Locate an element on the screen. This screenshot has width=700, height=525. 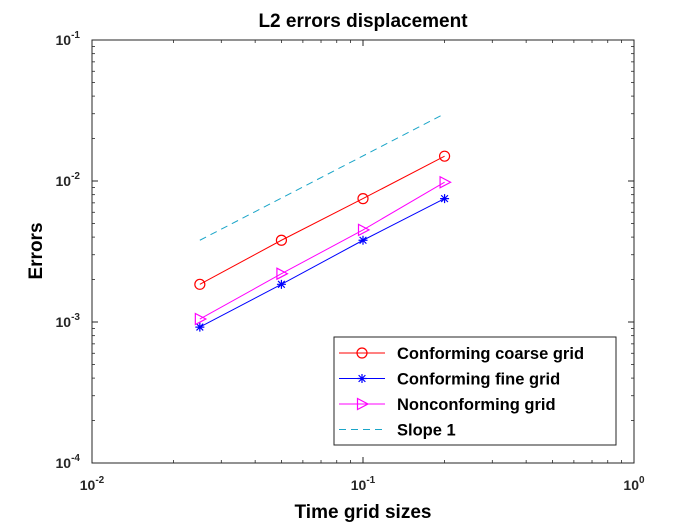
series-nonconforming-grid is located at coordinates (323, 250).